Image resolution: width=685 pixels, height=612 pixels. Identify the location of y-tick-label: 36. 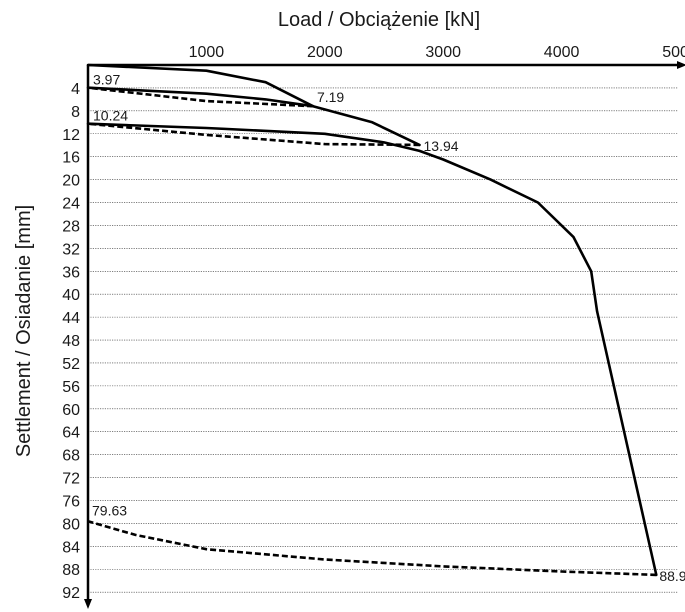
(71, 272).